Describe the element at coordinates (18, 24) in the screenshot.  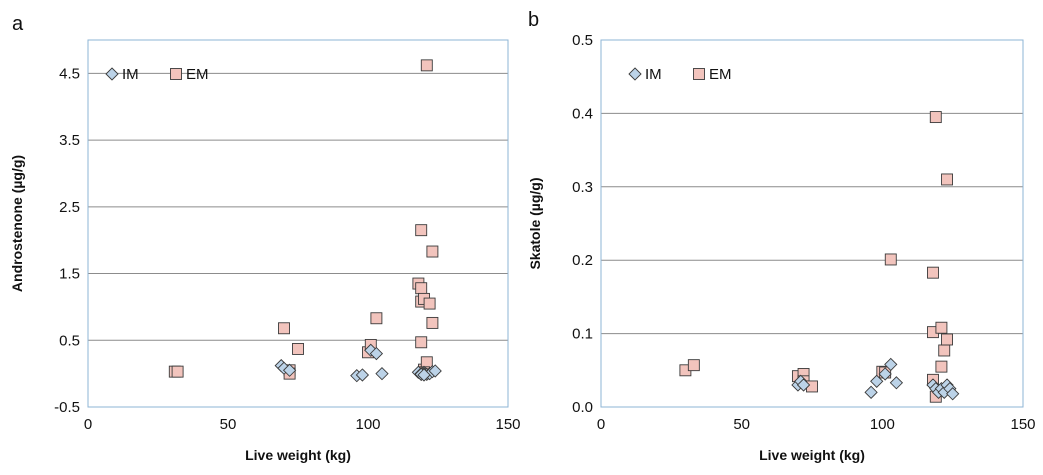
I see `panel-letter: a` at that location.